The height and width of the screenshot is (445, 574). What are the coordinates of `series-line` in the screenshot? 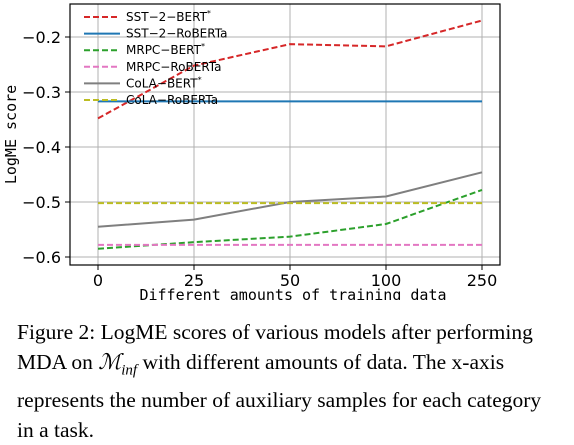 It's located at (290, 199).